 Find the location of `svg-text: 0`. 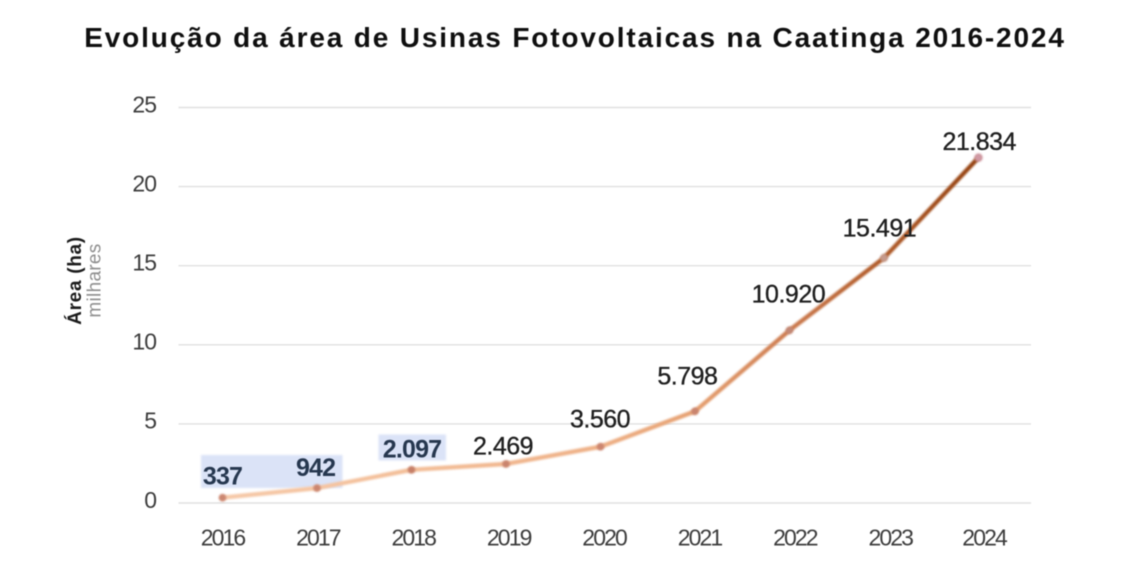

svg-text: 0 is located at coordinates (150, 500).